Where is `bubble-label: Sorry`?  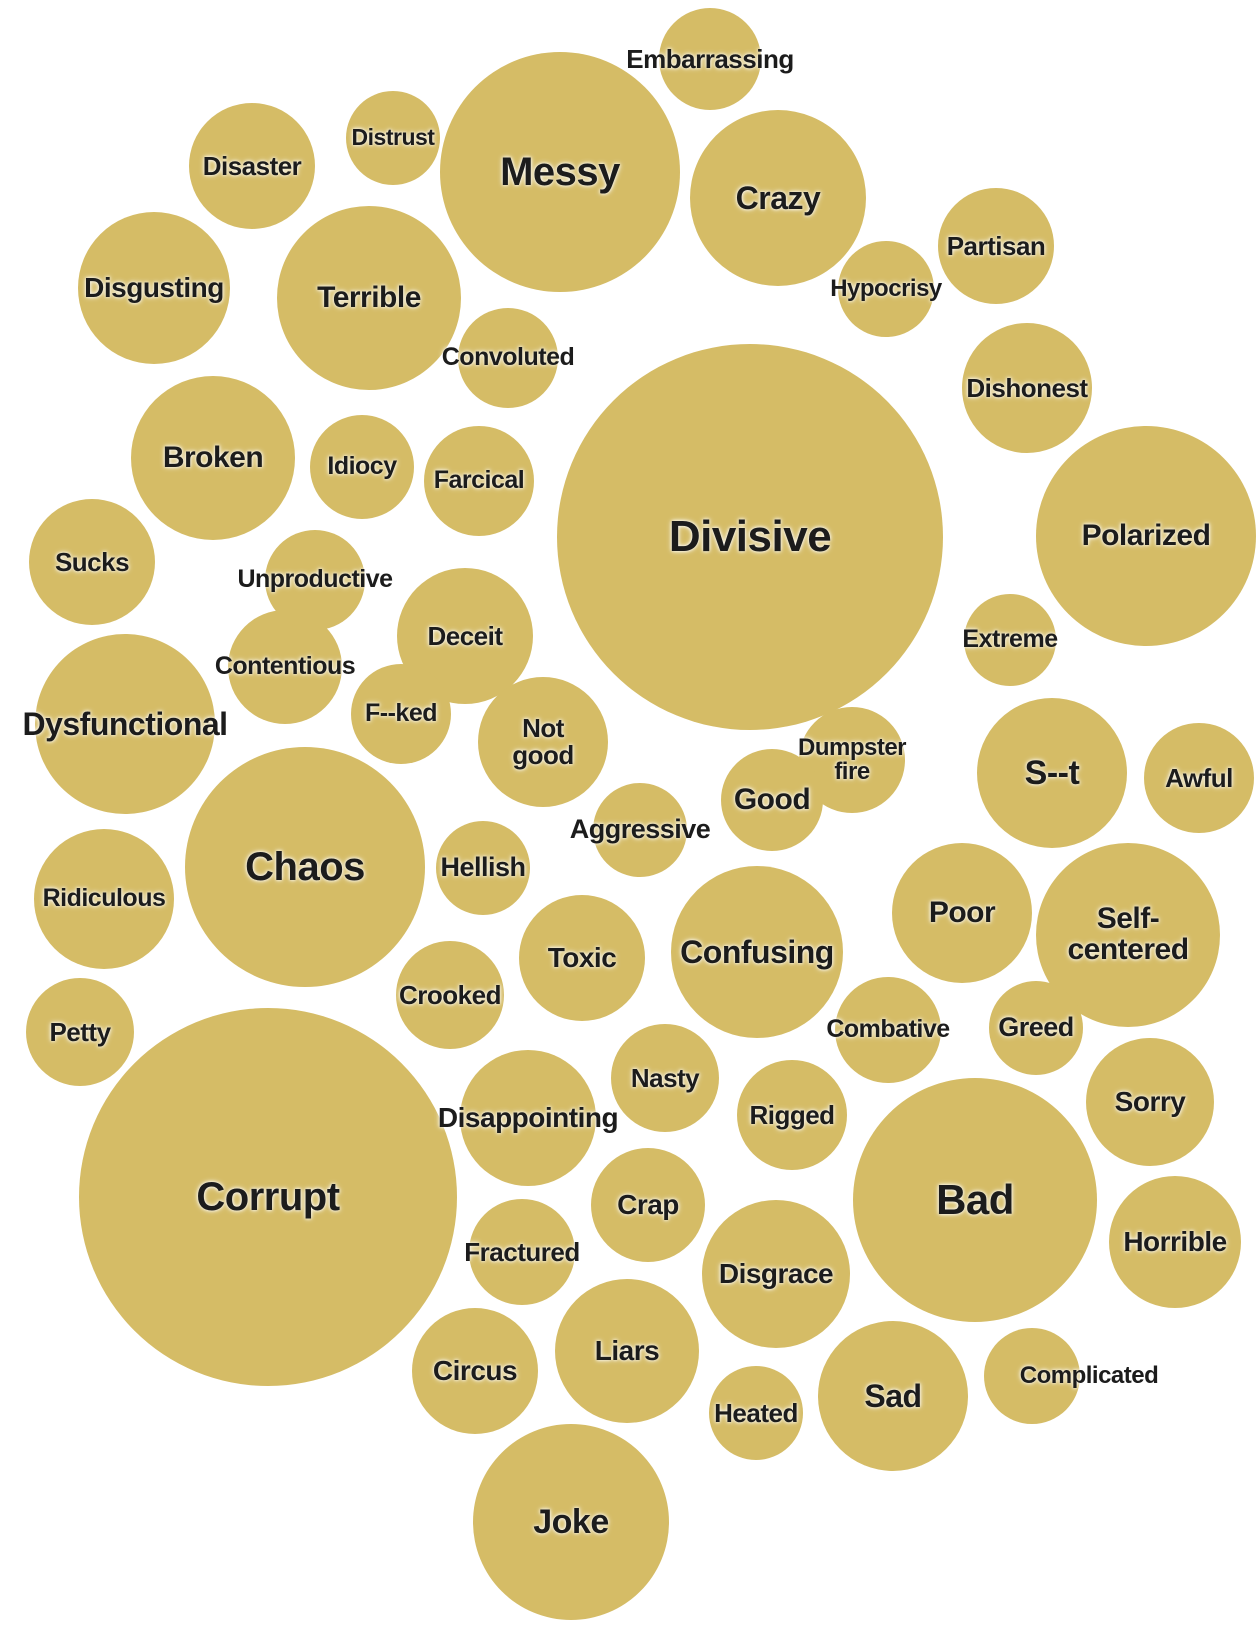
bubble-label: Sorry is located at coordinates (1150, 1101).